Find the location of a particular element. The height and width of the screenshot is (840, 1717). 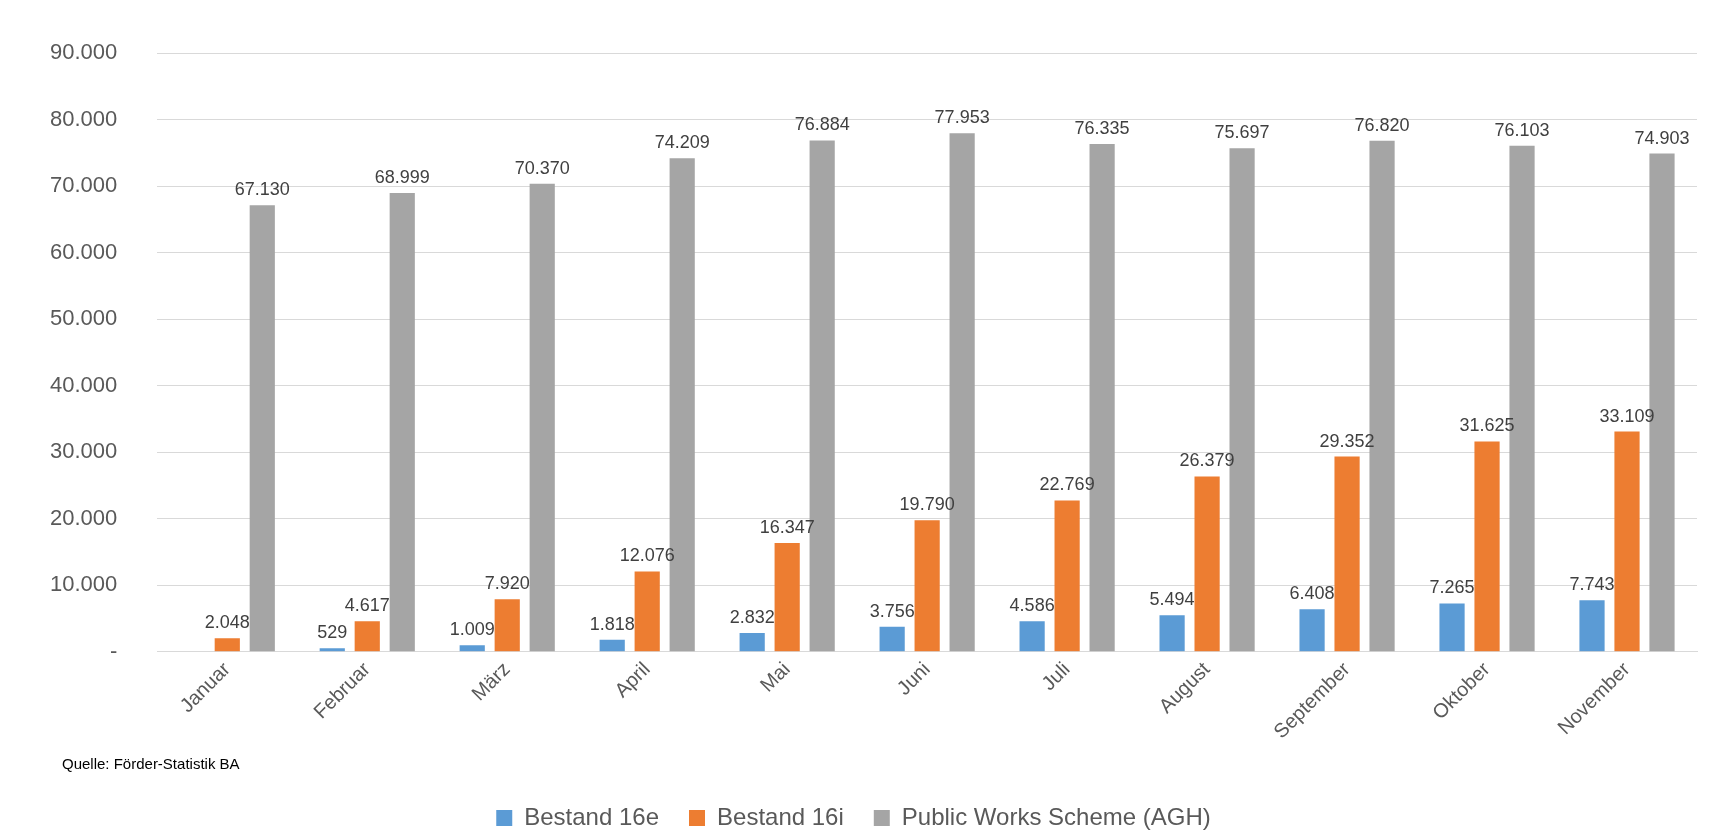

data-label: 19.790 is located at coordinates (927, 504).